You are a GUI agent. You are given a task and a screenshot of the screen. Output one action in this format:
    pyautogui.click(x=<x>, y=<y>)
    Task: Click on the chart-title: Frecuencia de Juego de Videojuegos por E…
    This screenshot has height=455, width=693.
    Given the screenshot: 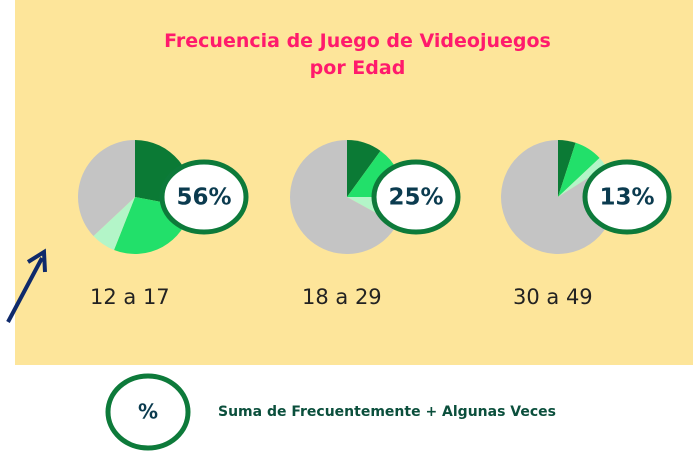 What is the action you would take?
    pyautogui.click(x=357, y=54)
    